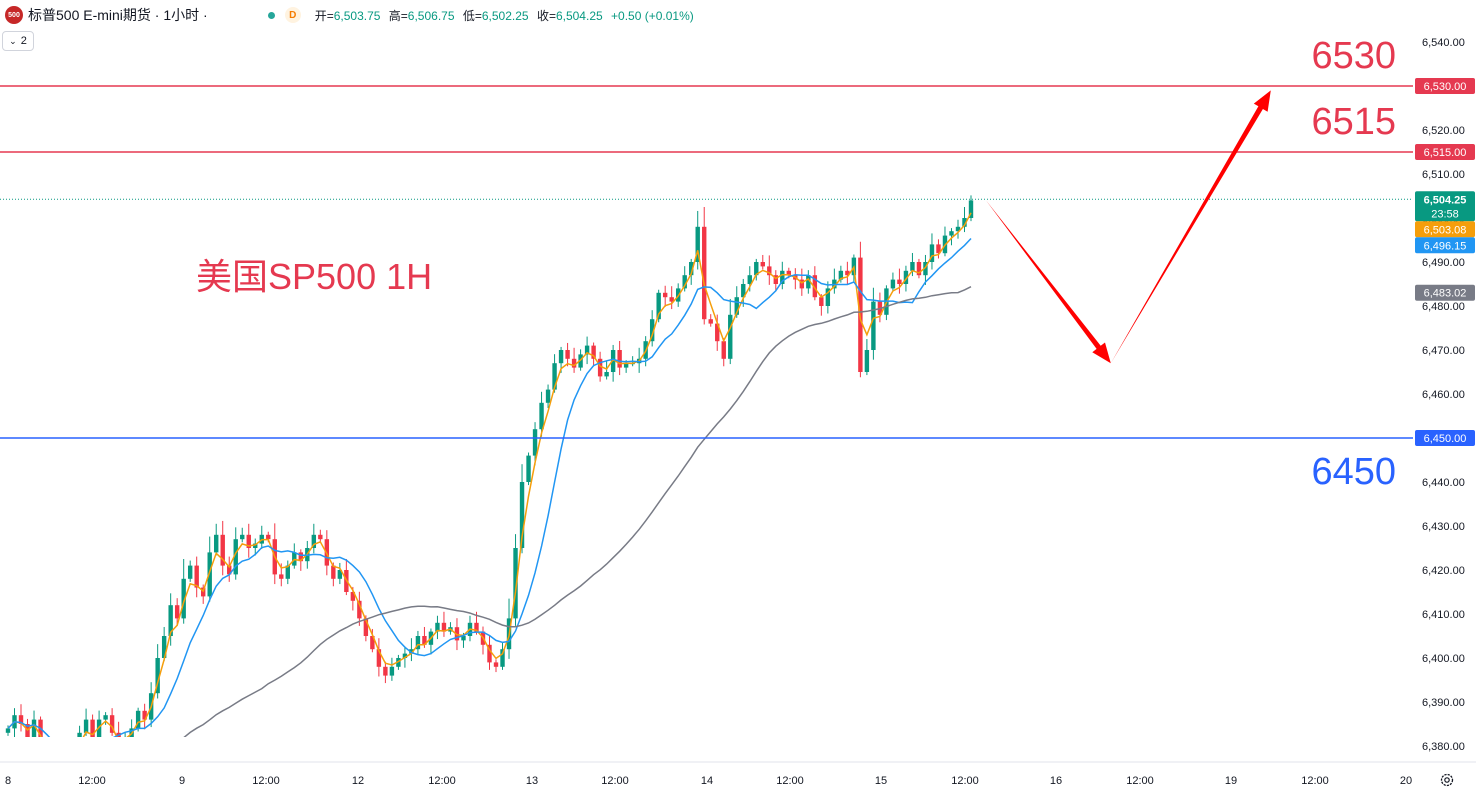 The width and height of the screenshot is (1476, 792). What do you see at coordinates (118, 15) in the screenshot?
I see `symbol-title: 标普500 E-mini期货 · 1小时 ·` at bounding box center [118, 15].